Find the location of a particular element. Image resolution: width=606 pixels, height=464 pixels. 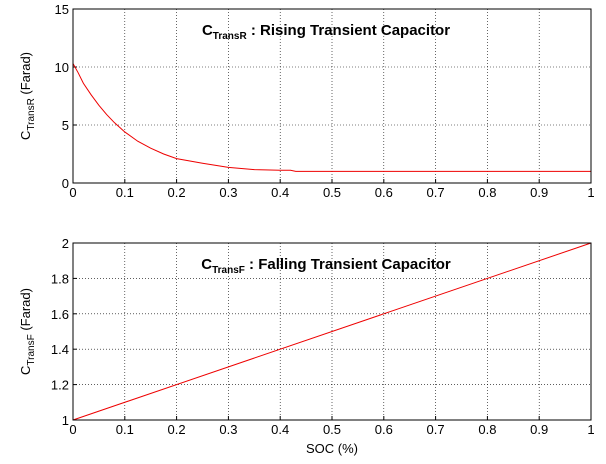

chart-title: CTransR : Rising Transient Capacitor is located at coordinates (326, 32).